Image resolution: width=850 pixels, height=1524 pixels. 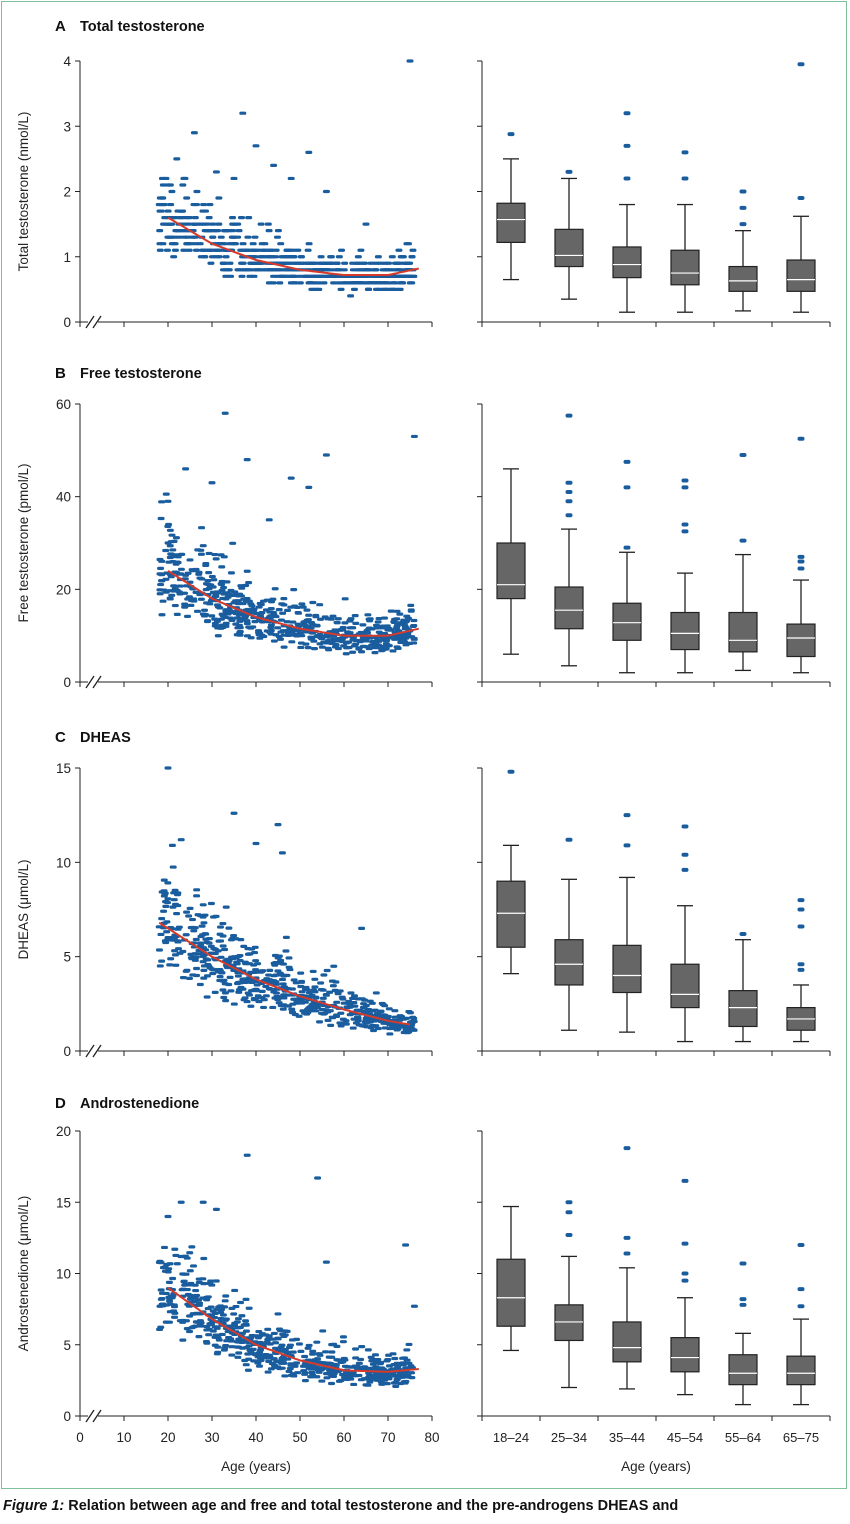 What do you see at coordinates (511, 872) in the screenshot?
I see `boxplot-18–24` at bounding box center [511, 872].